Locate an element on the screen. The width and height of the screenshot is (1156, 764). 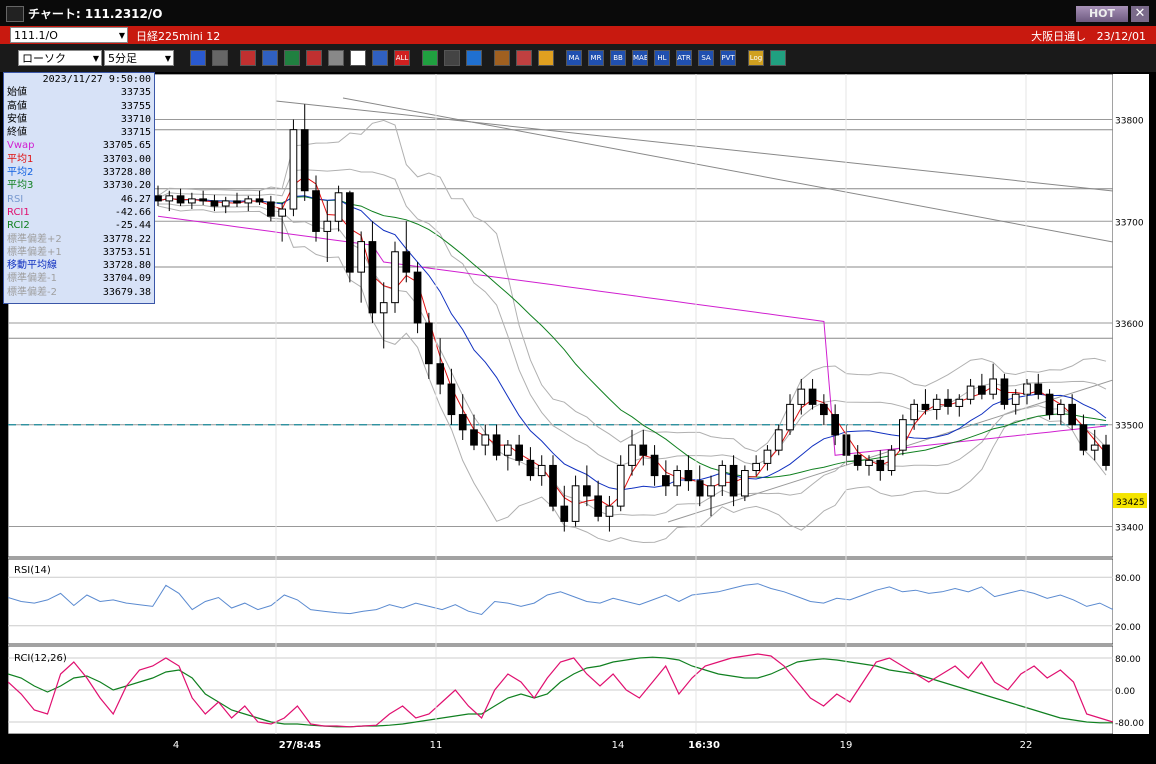
mr-button: MR is located at coordinates (596, 58).